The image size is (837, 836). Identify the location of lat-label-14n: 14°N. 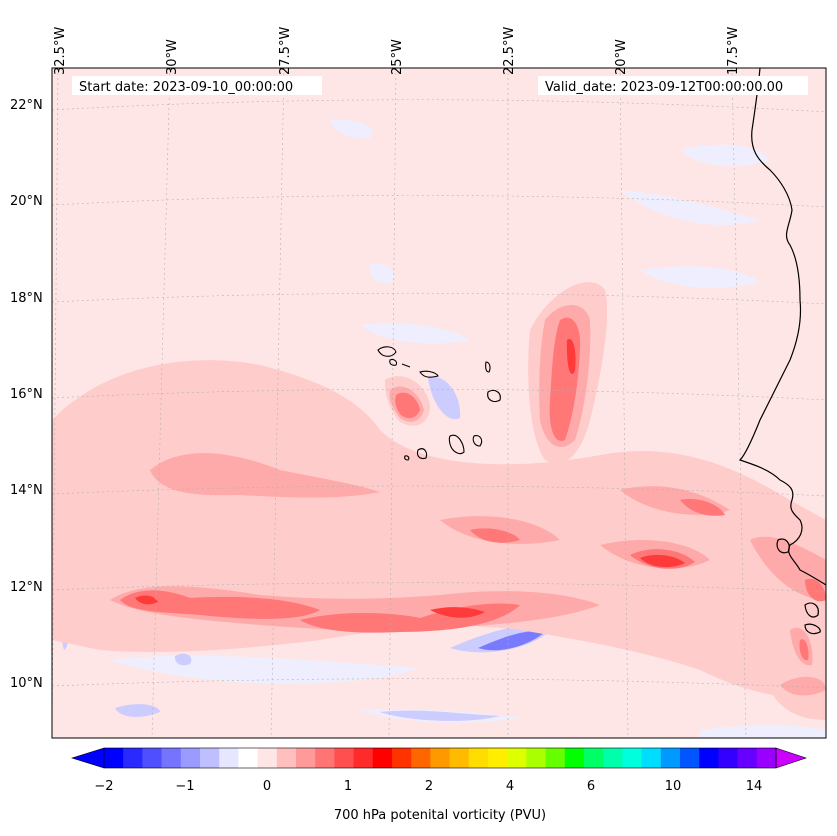
(26, 490).